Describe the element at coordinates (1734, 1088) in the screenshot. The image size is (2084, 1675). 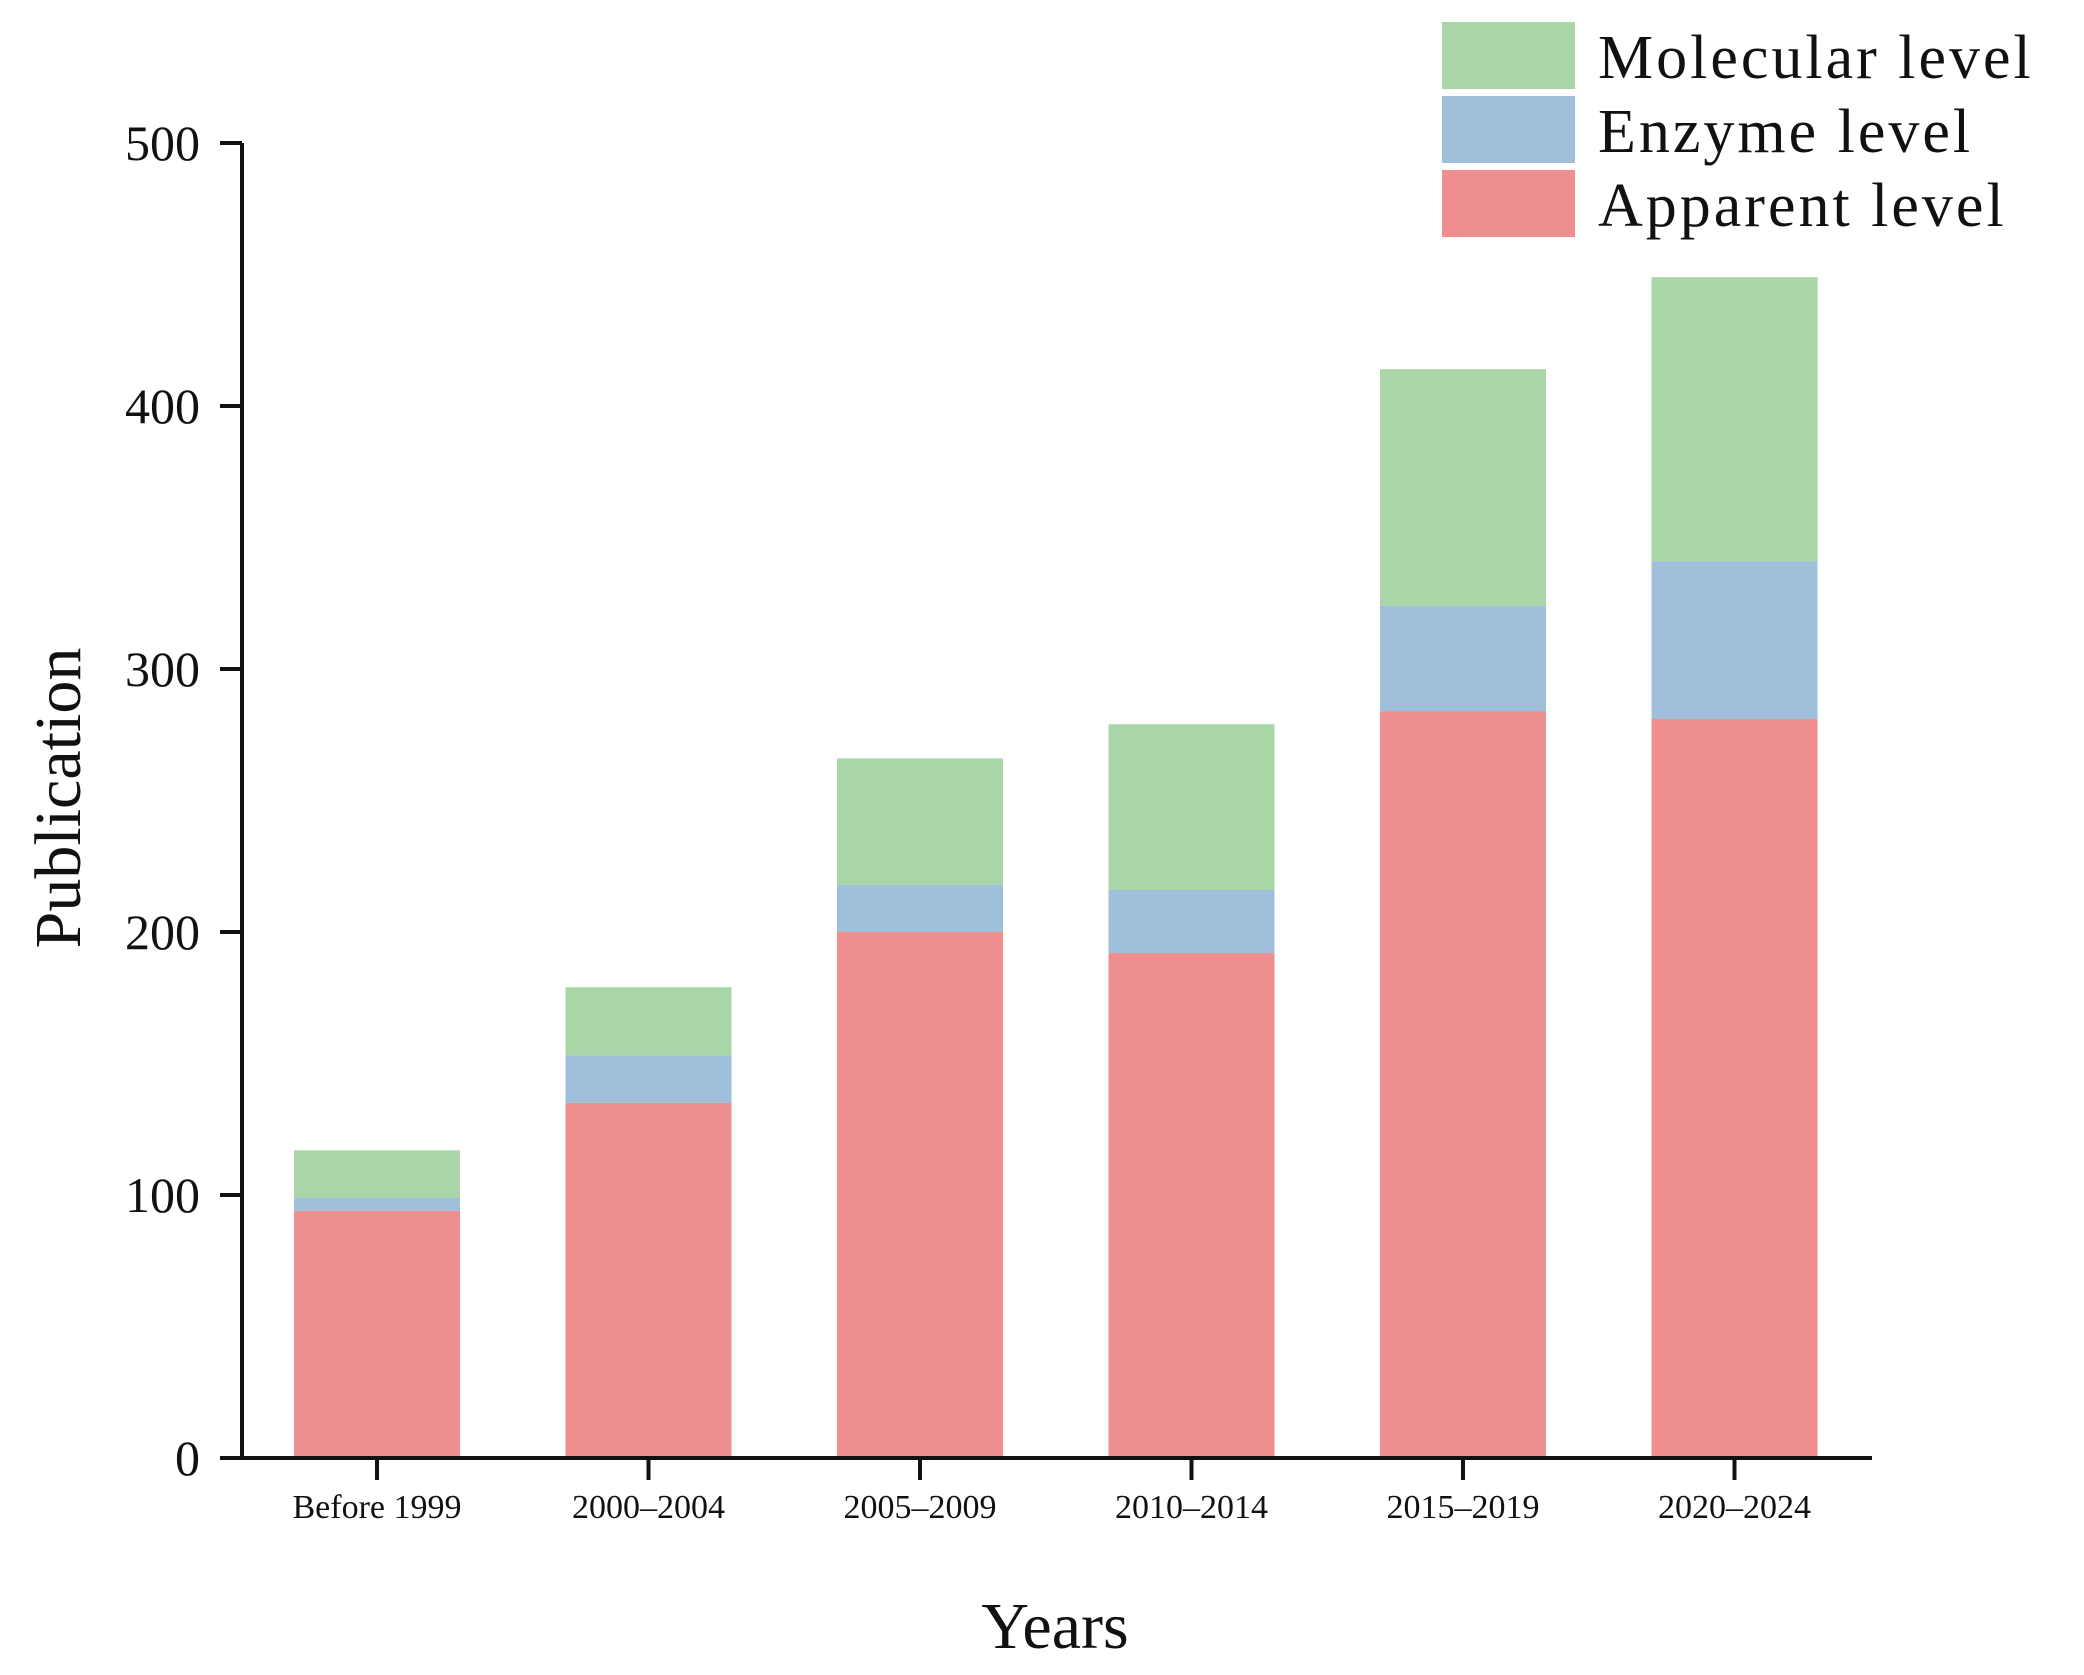
I see `bar-2020-2024-apparent-level` at that location.